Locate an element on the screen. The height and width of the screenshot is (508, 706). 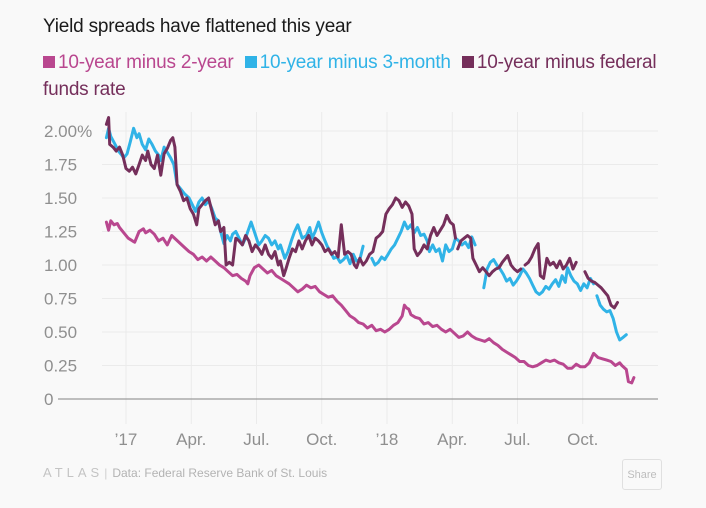
legend-swatch-10y-2y is located at coordinates (49, 62).